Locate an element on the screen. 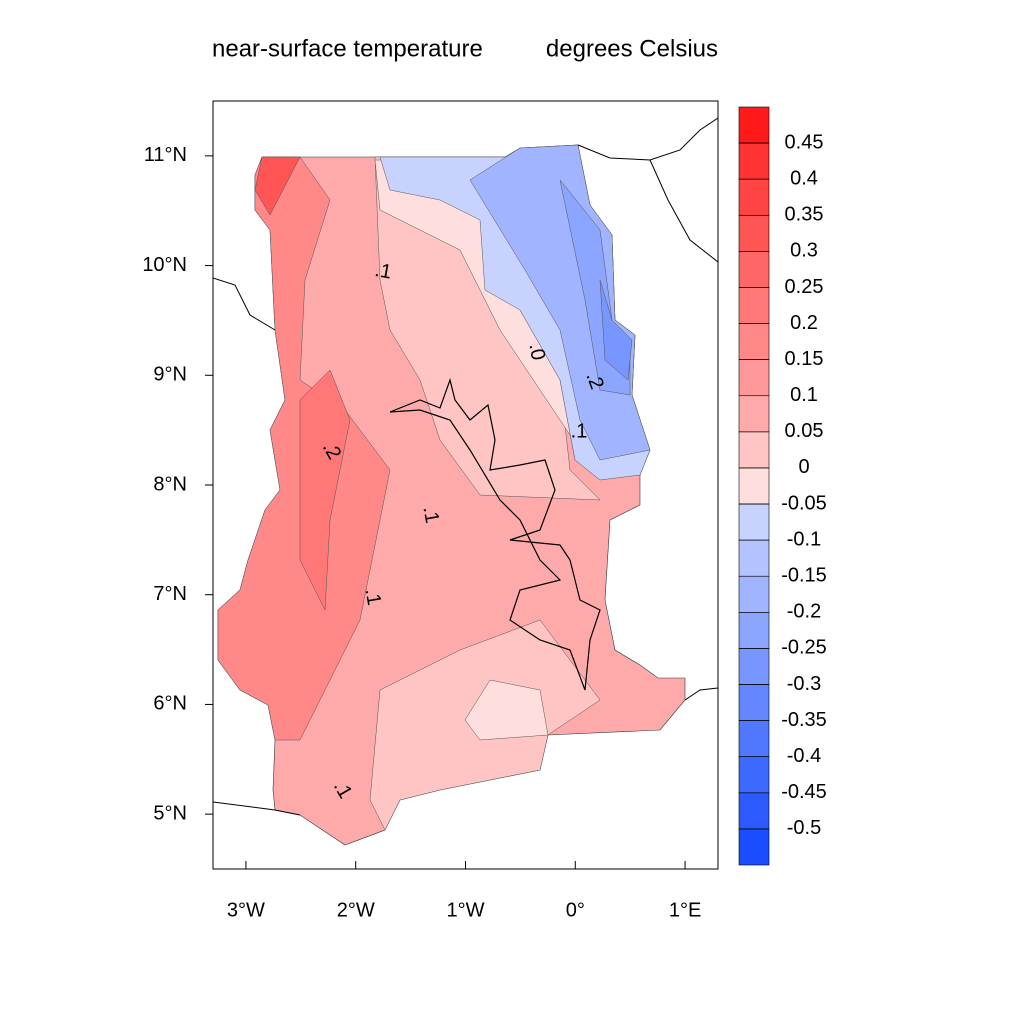 The width and height of the screenshot is (1024, 1024). contour-label: .0 is located at coordinates (536, 352).